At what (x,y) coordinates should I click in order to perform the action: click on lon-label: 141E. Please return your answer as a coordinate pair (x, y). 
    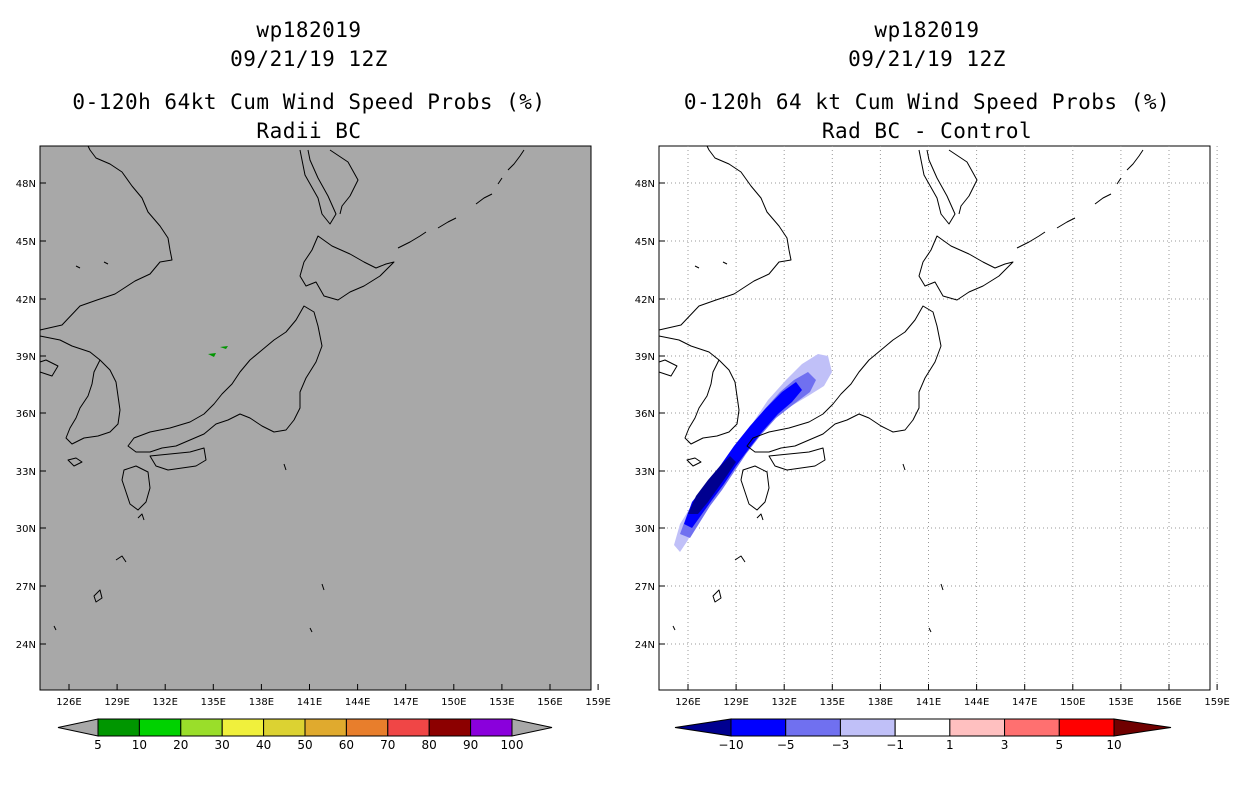
    Looking at the image, I should click on (309, 702).